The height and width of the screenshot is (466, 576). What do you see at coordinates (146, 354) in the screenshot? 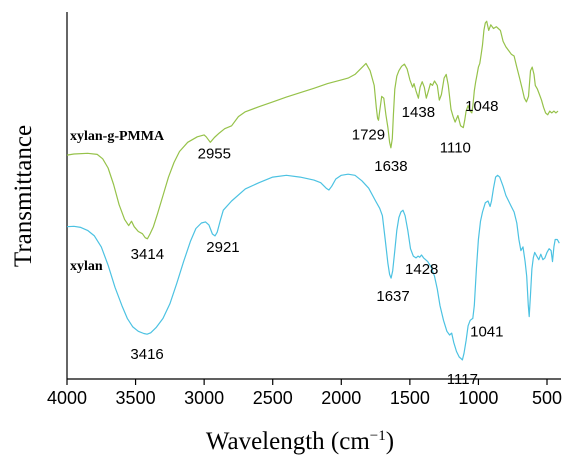
I see `peak-label: 3416` at bounding box center [146, 354].